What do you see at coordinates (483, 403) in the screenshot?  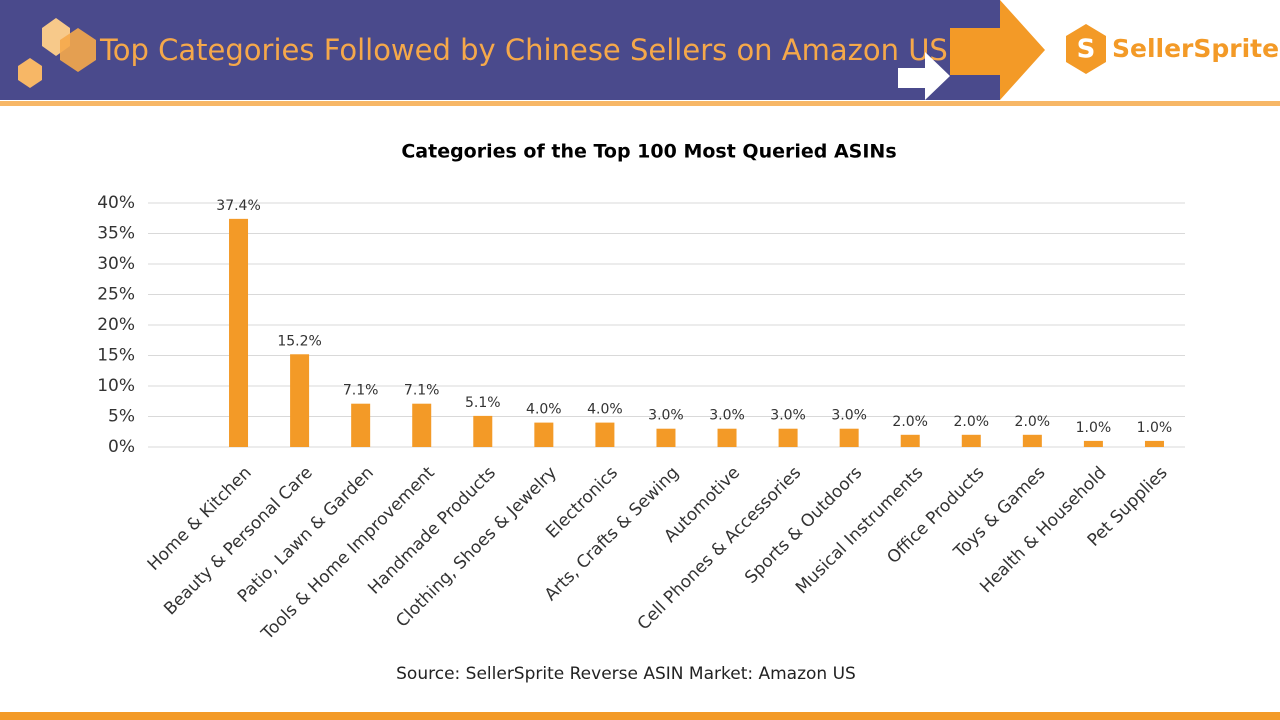 I see `value-label: 5.1%` at bounding box center [483, 403].